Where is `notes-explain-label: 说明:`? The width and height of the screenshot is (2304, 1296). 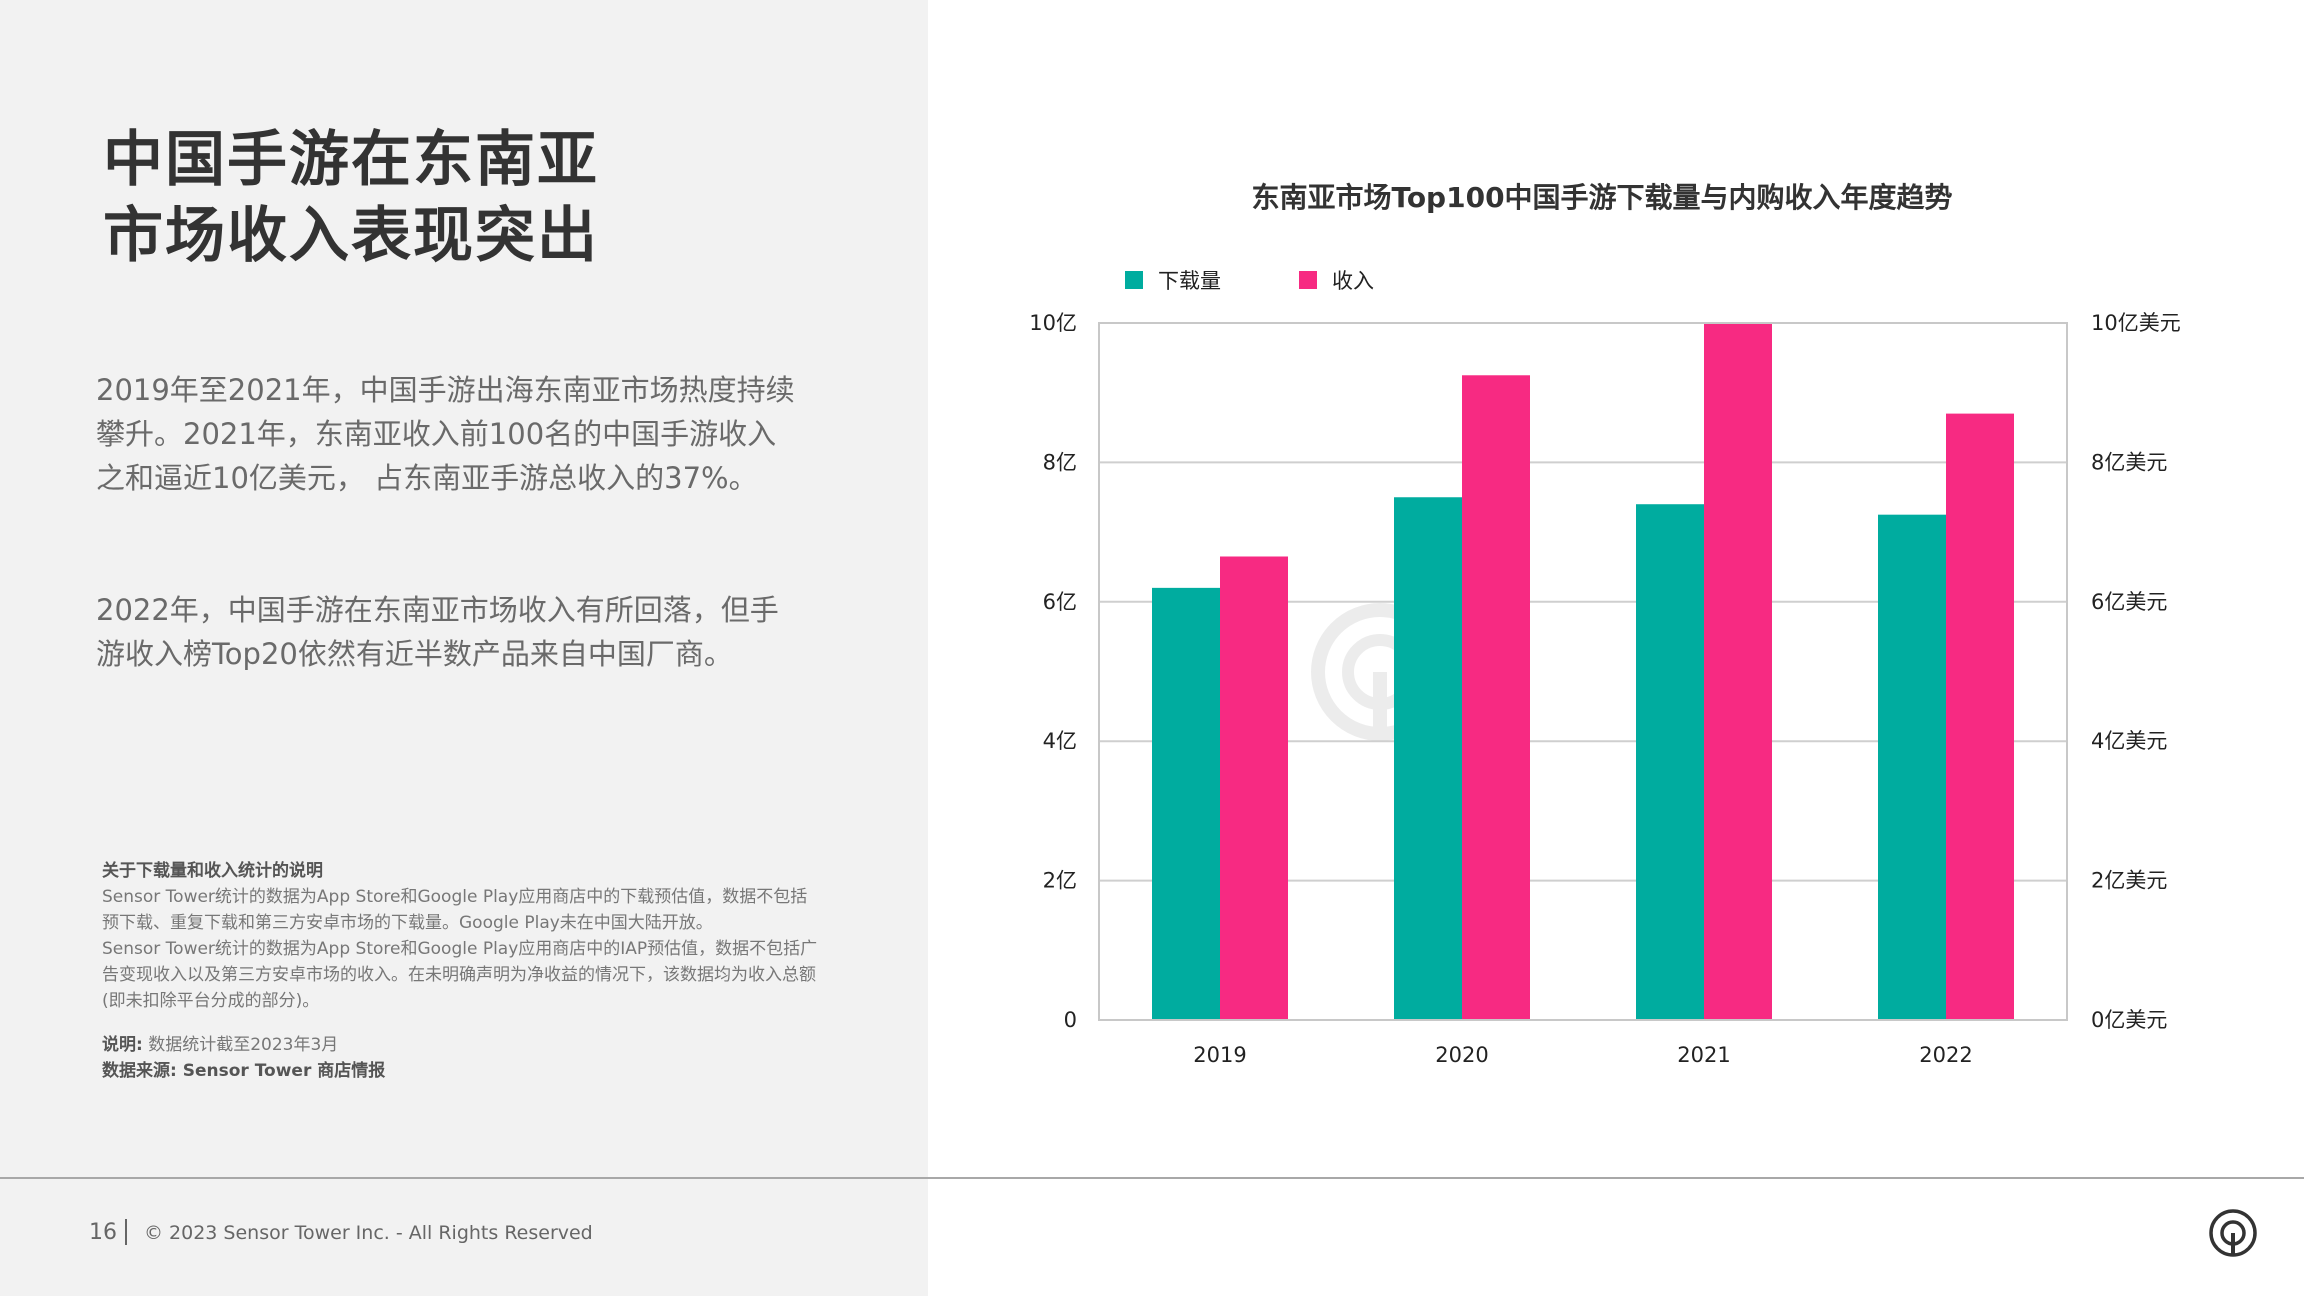 notes-explain-label: 说明: is located at coordinates (122, 1045).